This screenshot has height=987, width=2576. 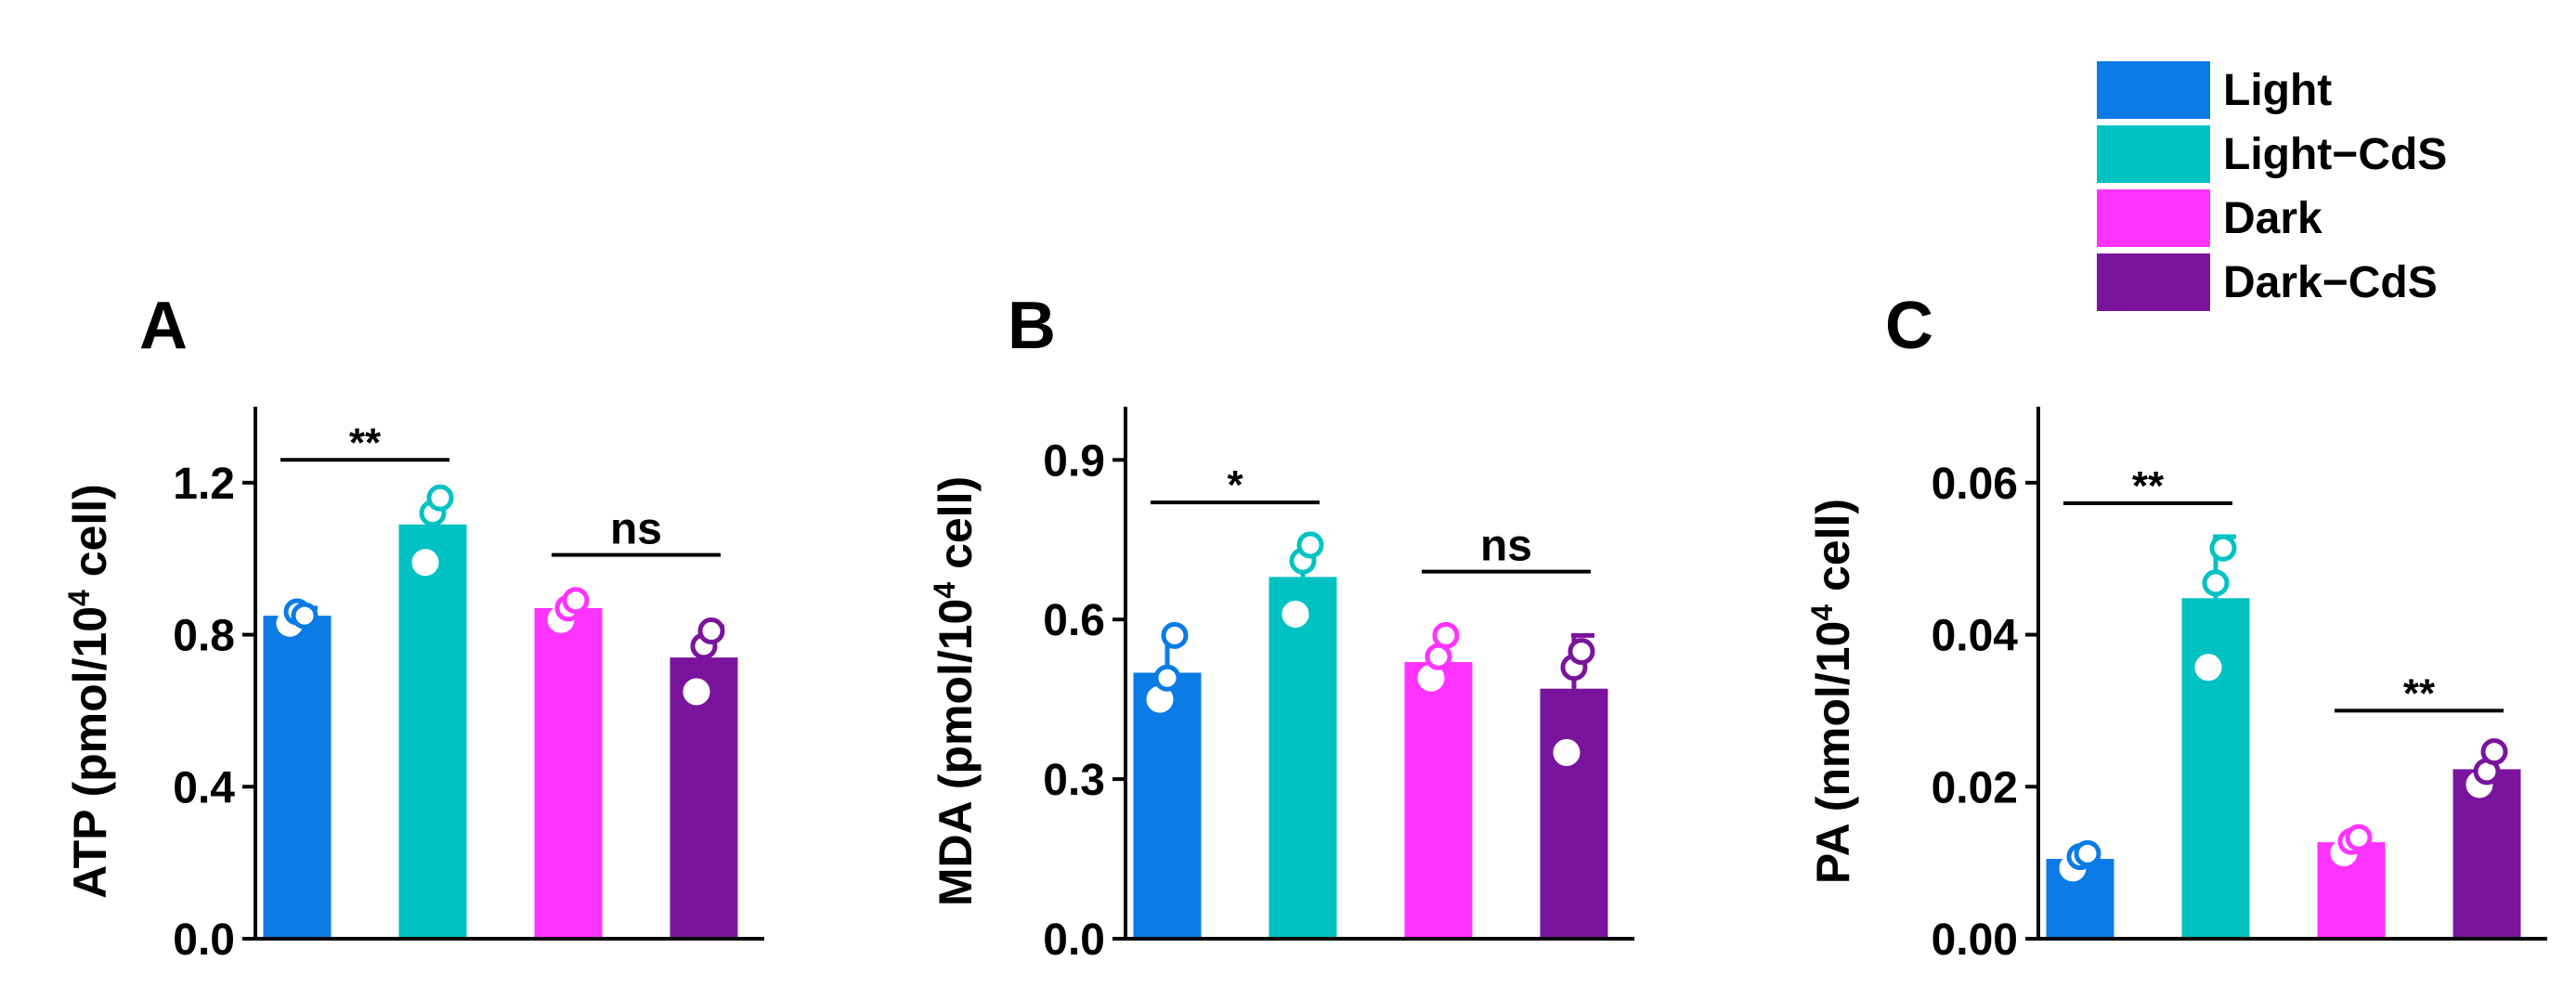 I want to click on y-tick-label-2: 0.8, so click(x=204, y=636).